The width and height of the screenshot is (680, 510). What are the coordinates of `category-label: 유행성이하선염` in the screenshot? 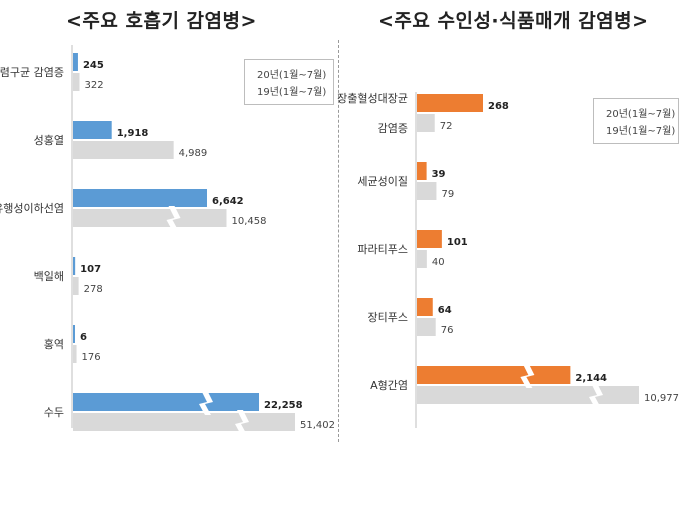 It's located at (32, 208).